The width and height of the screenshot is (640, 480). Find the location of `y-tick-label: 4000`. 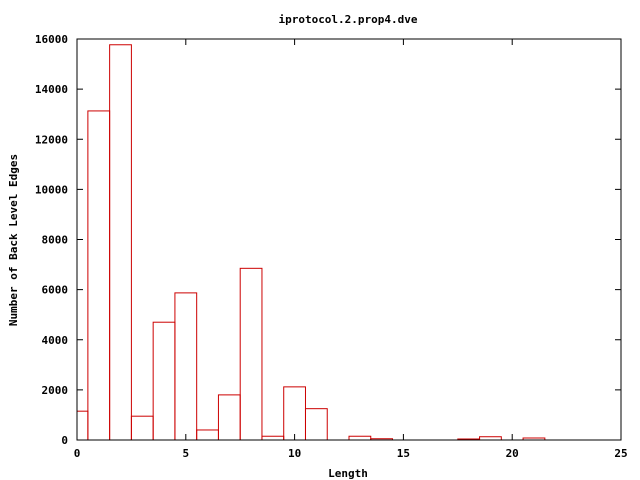

y-tick-label: 4000 is located at coordinates (55, 340).